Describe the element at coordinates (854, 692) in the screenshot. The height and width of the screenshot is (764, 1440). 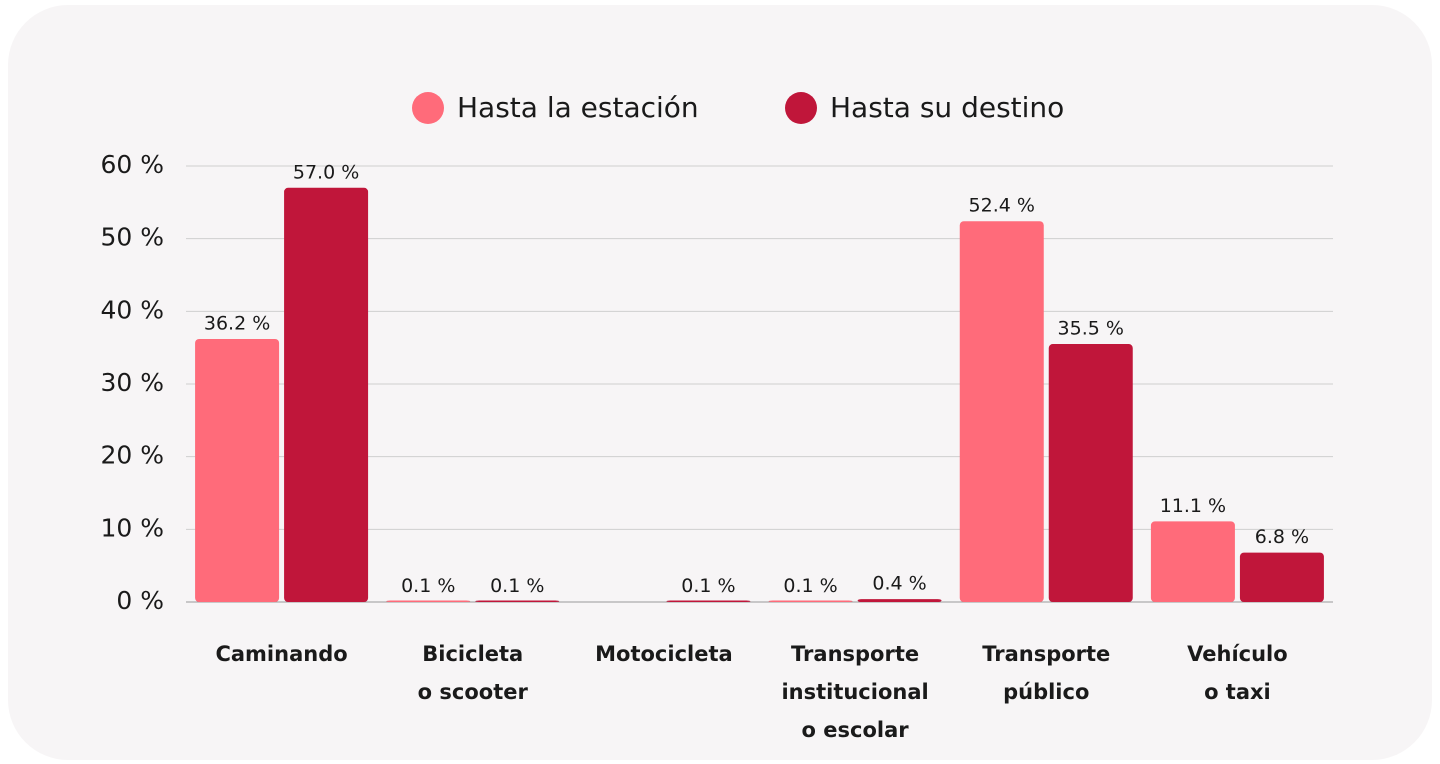
I see `x-tick-label: institucional` at that location.